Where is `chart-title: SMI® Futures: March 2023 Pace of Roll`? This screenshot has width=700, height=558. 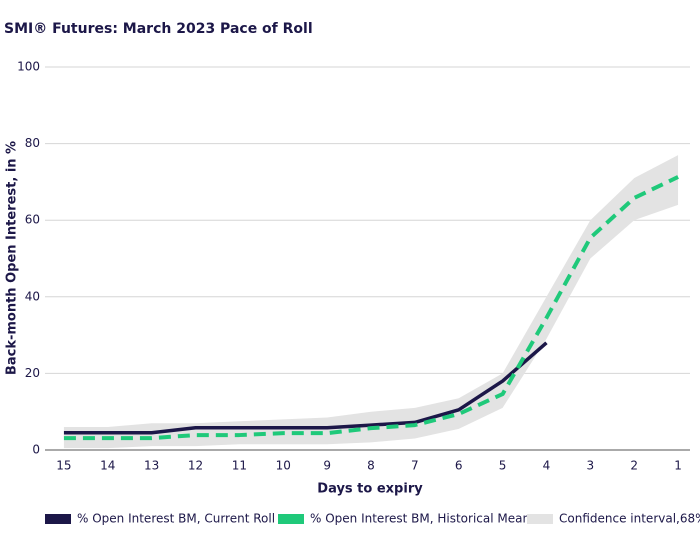 chart-title: SMI® Futures: March 2023 Pace of Roll is located at coordinates (158, 29).